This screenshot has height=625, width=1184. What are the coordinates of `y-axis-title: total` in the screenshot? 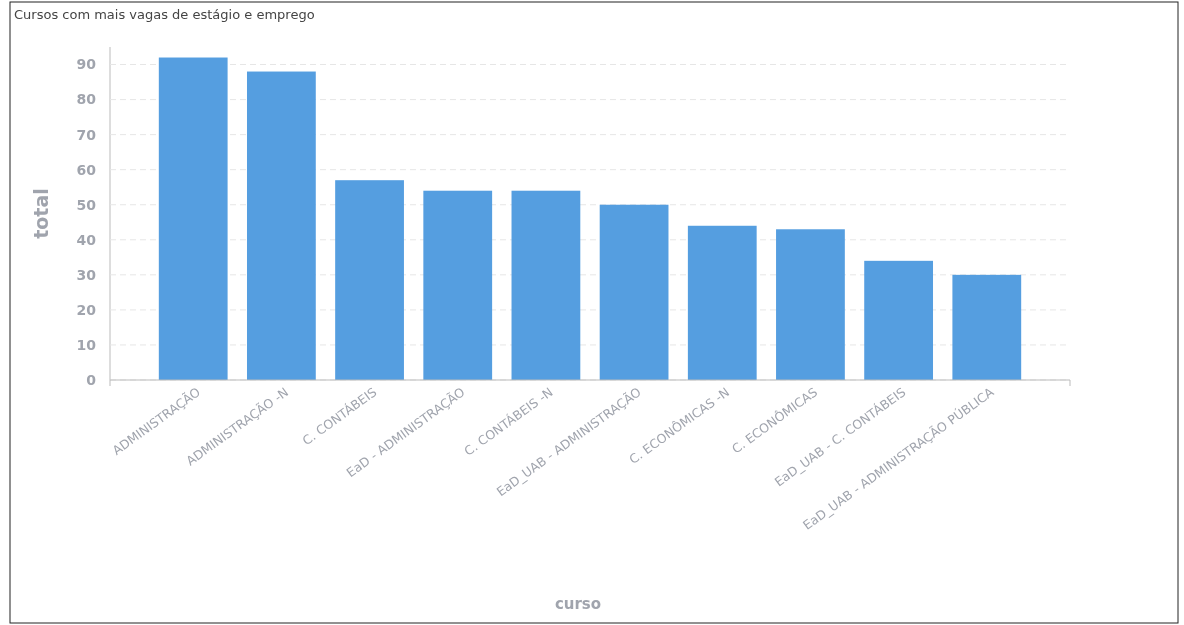 It's located at (41, 213).